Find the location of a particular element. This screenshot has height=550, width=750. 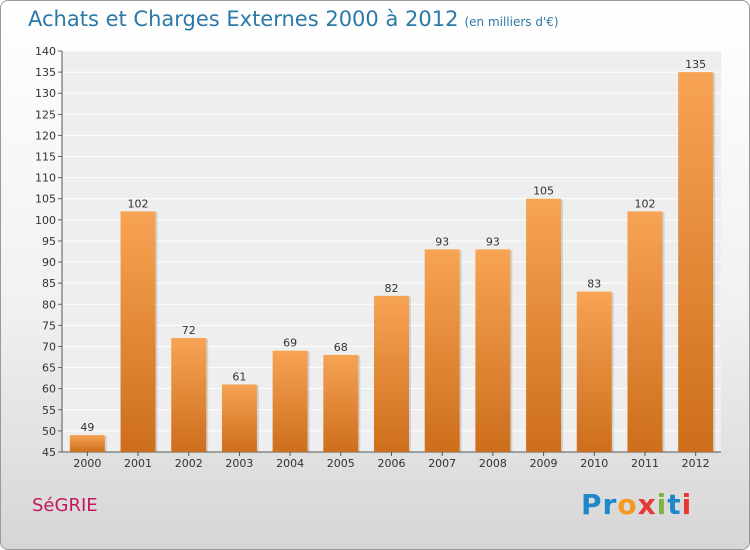

data-label: 68 is located at coordinates (341, 347).